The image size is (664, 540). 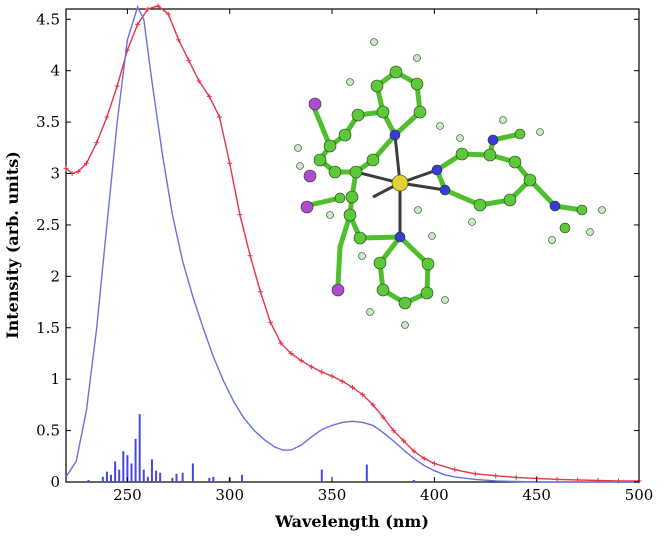 What do you see at coordinates (55, 379) in the screenshot?
I see `y-tick-label-2: 1` at bounding box center [55, 379].